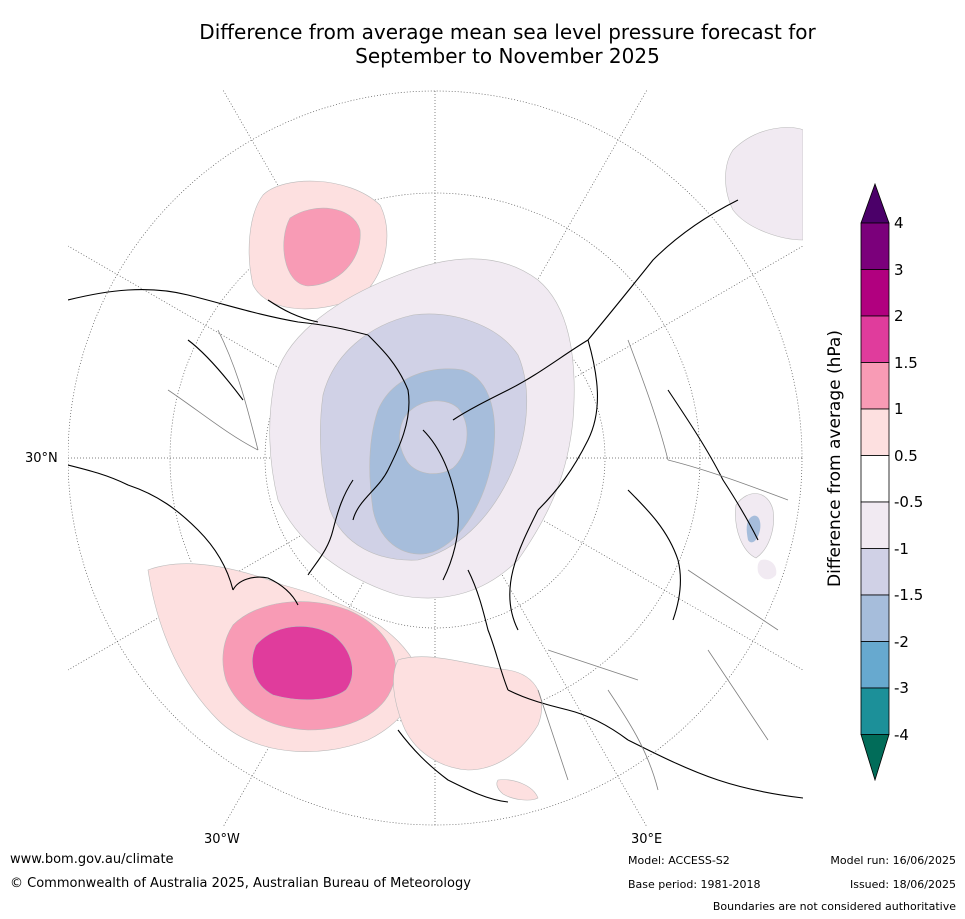  I want to click on footer-base-period: Base period: 1981-2018, so click(694, 884).